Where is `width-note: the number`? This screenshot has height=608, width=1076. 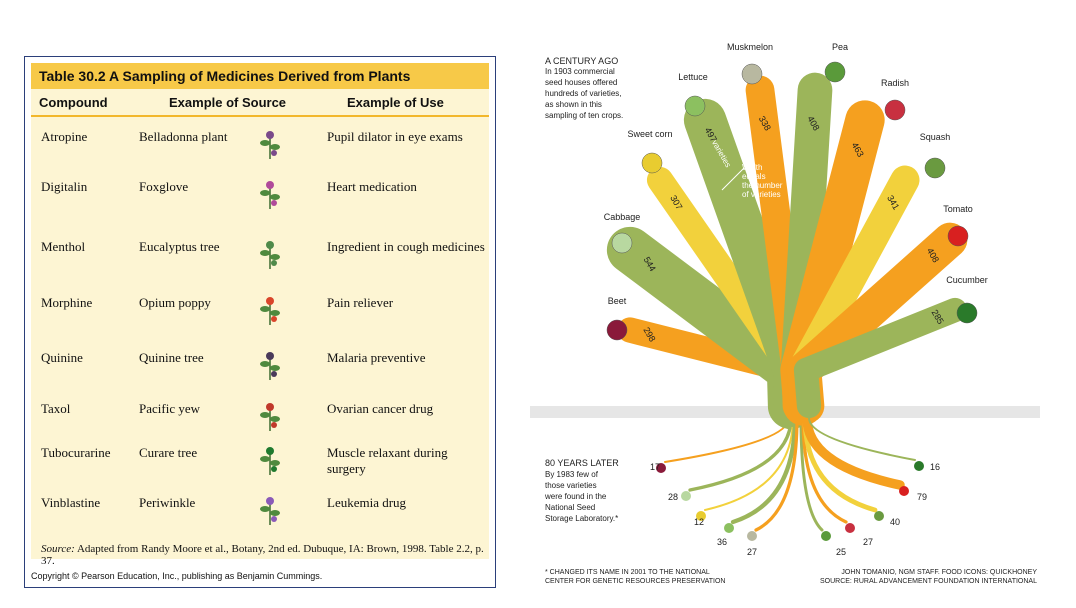 width-note: the number is located at coordinates (762, 185).